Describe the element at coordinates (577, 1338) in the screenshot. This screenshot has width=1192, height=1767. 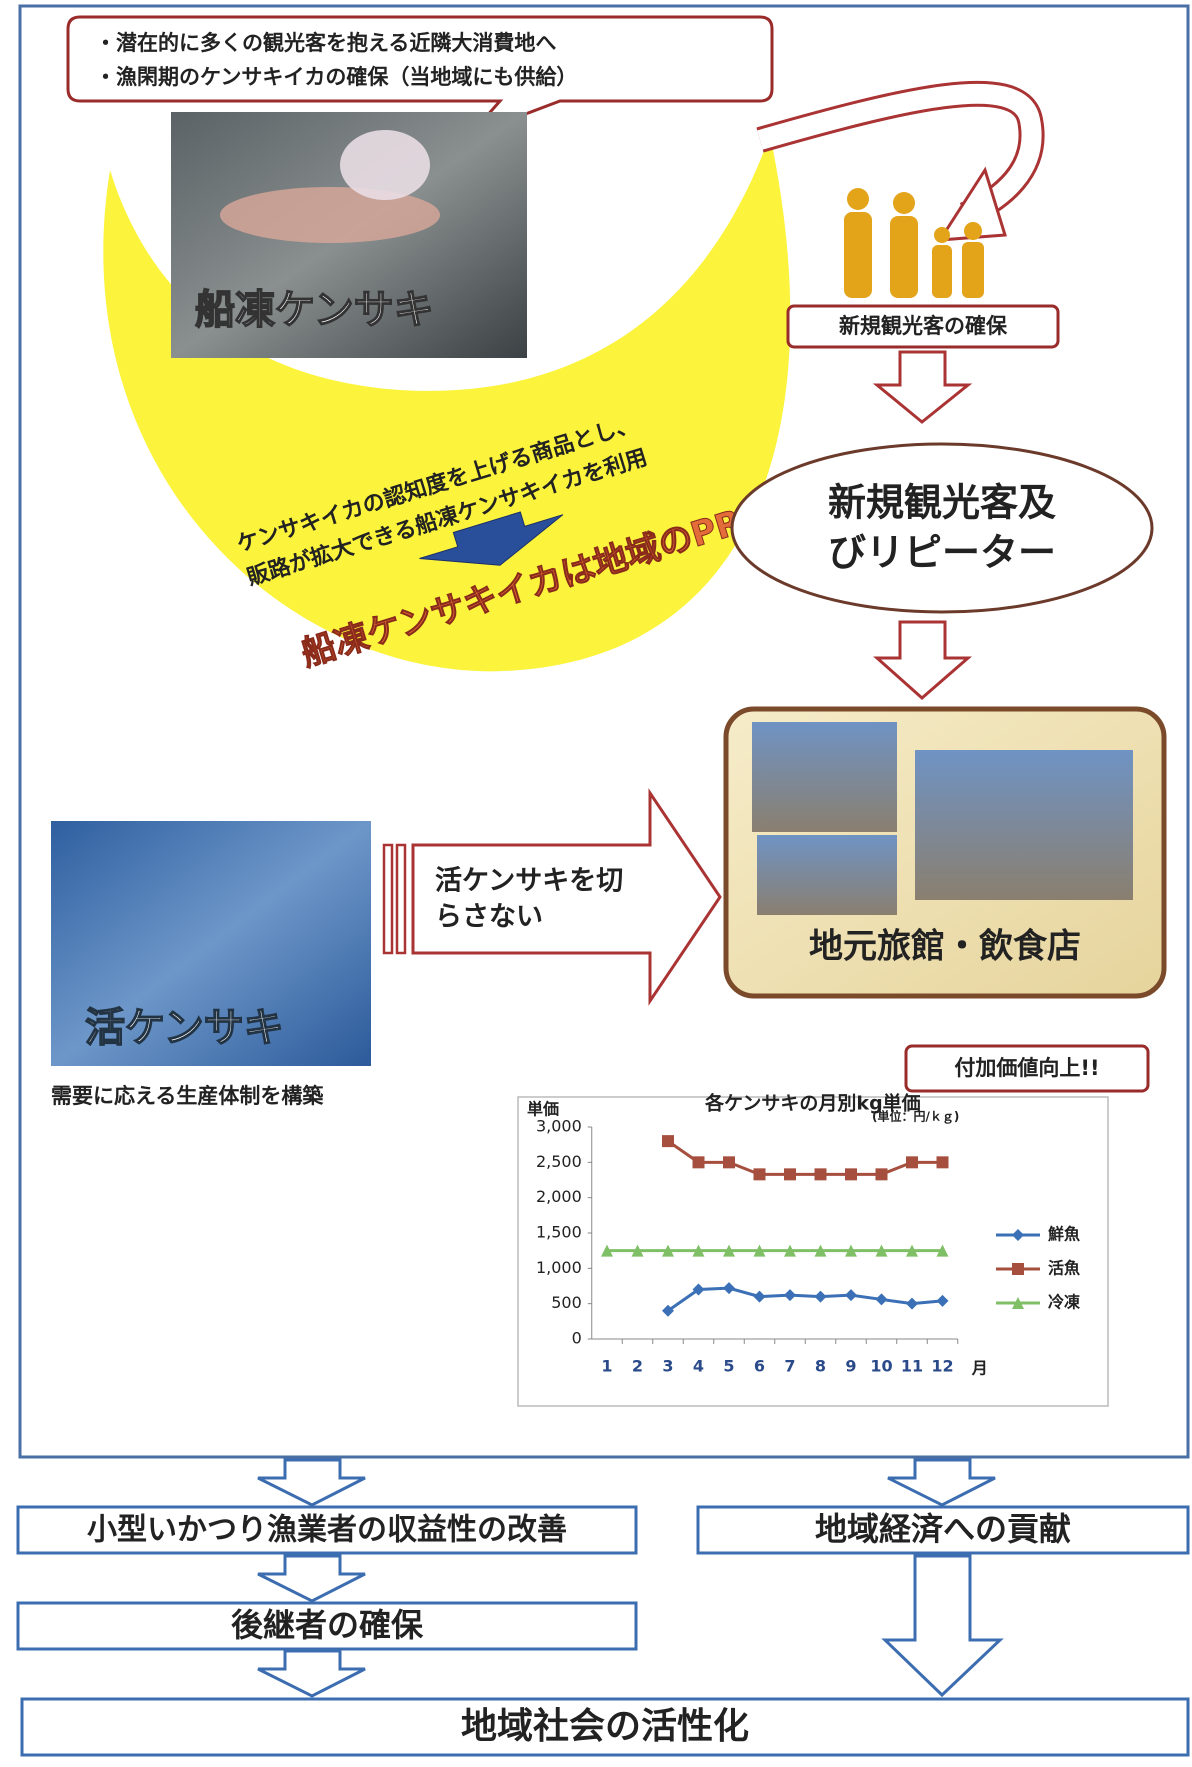
I see `y-tick-label: 0` at that location.